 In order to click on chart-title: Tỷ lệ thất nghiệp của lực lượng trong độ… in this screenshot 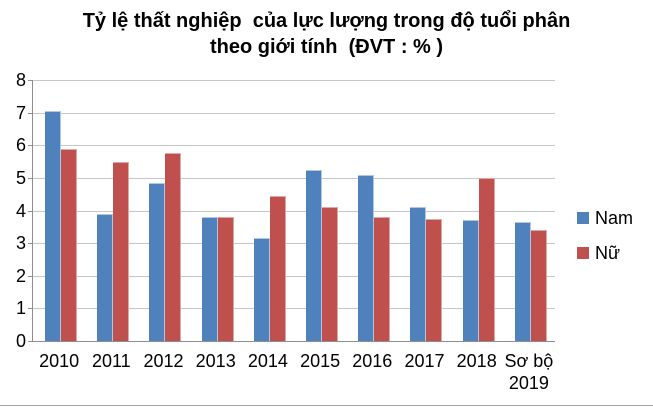, I will do `click(326, 34)`.